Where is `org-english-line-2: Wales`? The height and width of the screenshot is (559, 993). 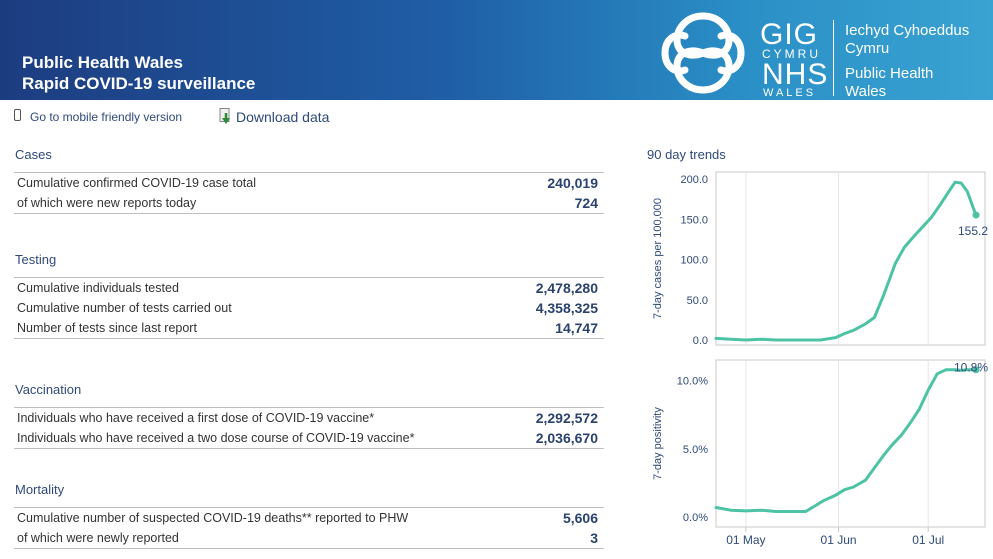
org-english-line-2: Wales is located at coordinates (866, 91).